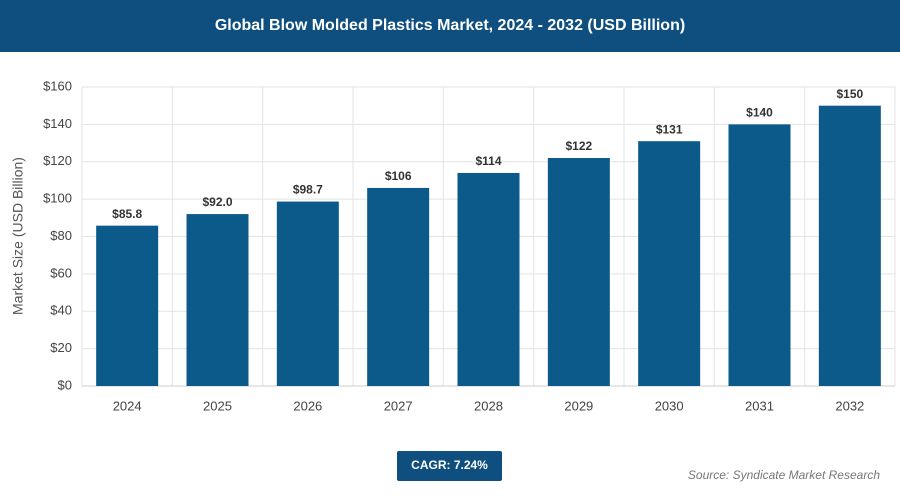 The image size is (900, 500). Describe the element at coordinates (61, 347) in the screenshot. I see `y-tick-label: $20` at that location.